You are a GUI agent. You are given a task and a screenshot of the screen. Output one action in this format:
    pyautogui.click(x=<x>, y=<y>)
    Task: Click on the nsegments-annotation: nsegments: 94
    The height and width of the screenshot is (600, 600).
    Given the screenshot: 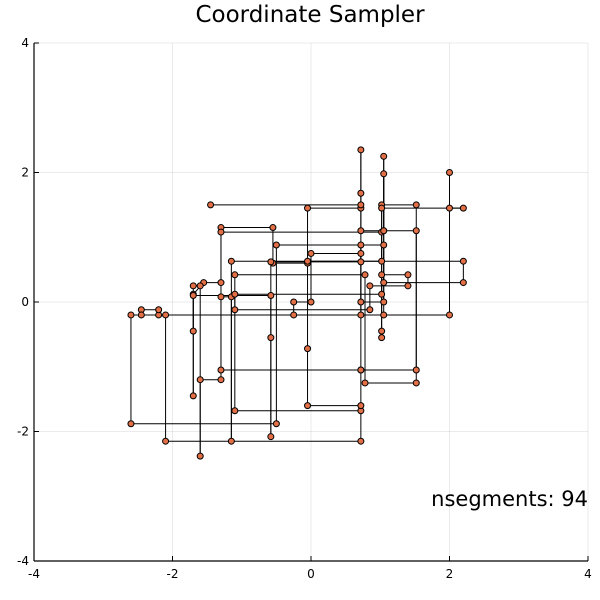 What is the action you would take?
    pyautogui.click(x=509, y=499)
    